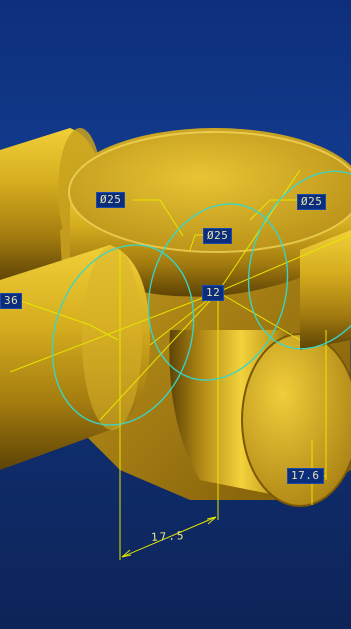 This screenshot has height=629, width=351. Describe the element at coordinates (211, 520) in the screenshot. I see `arrow-17-5-right` at that location.